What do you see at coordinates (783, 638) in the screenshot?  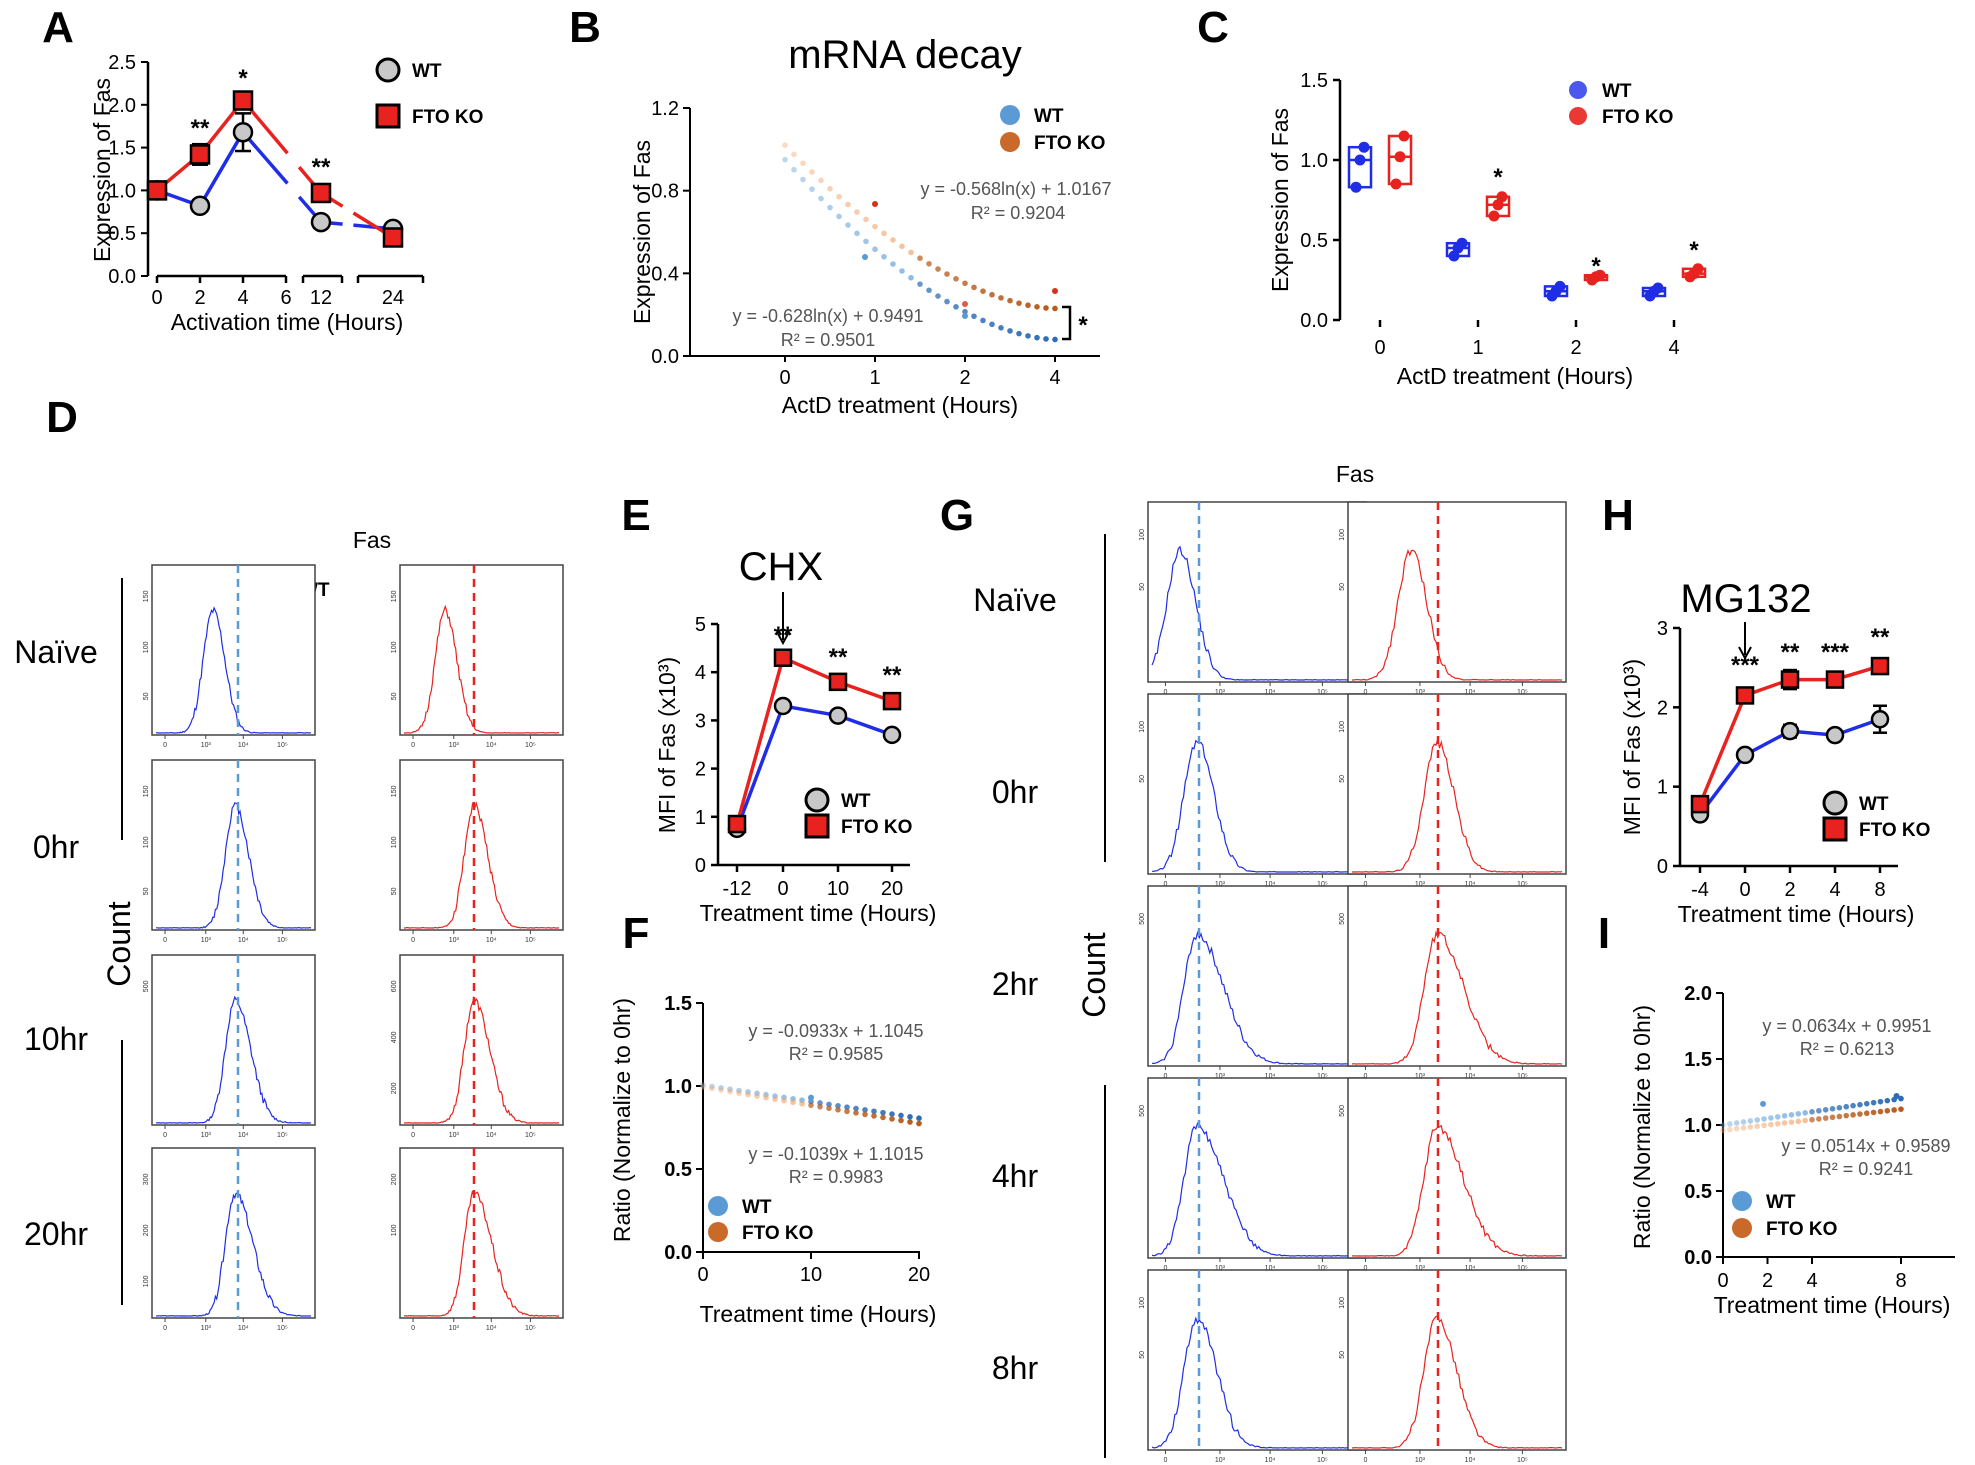 I see `annotation-arrowhead` at bounding box center [783, 638].